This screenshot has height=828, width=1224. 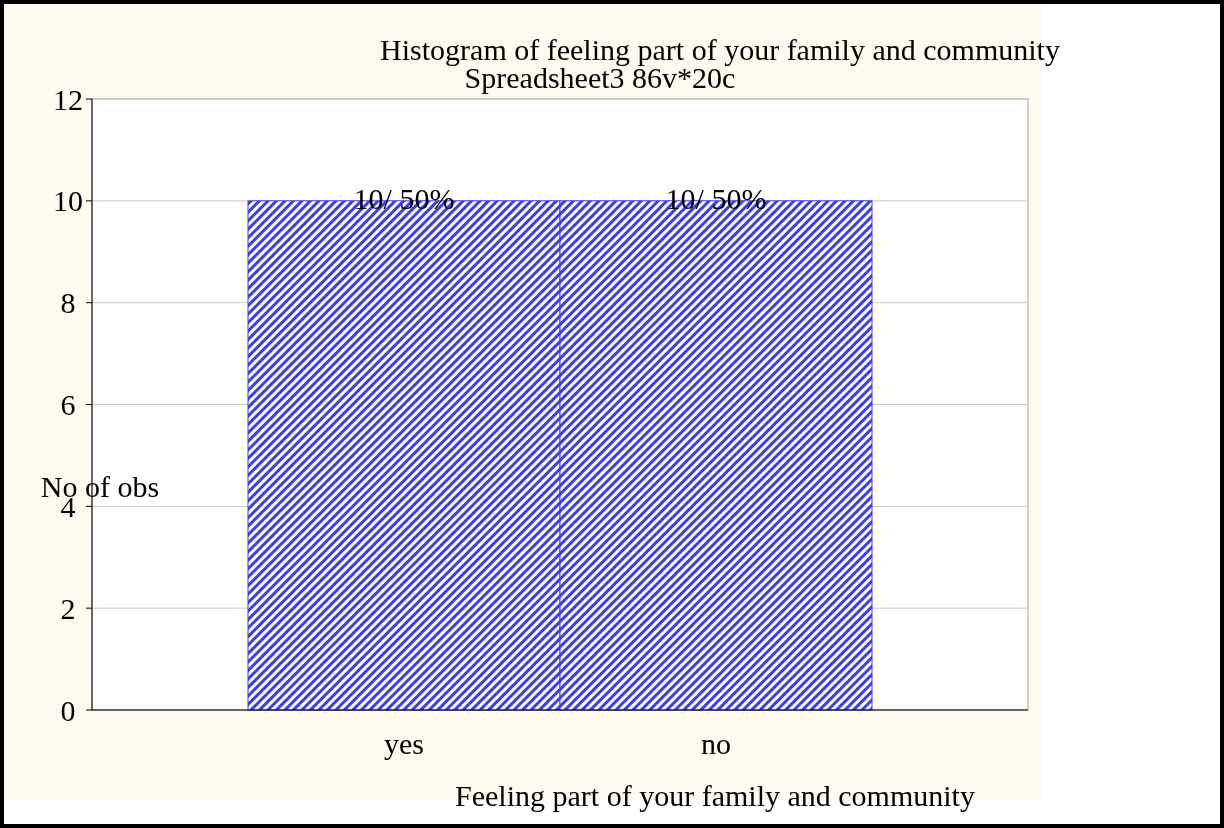 What do you see at coordinates (68, 404) in the screenshot?
I see `y-tick-label: 6` at bounding box center [68, 404].